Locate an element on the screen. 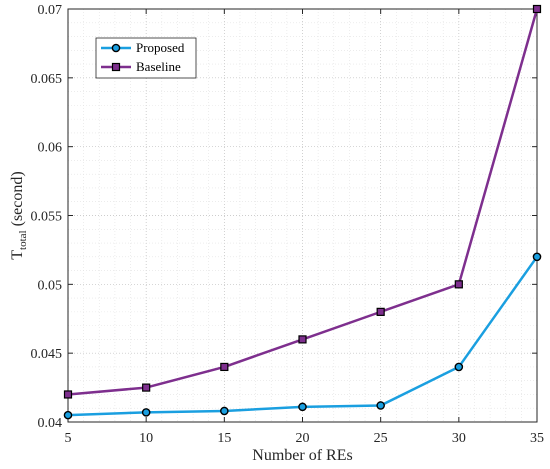 The width and height of the screenshot is (550, 469). y-tick-label: 0.07 is located at coordinates (50, 10).